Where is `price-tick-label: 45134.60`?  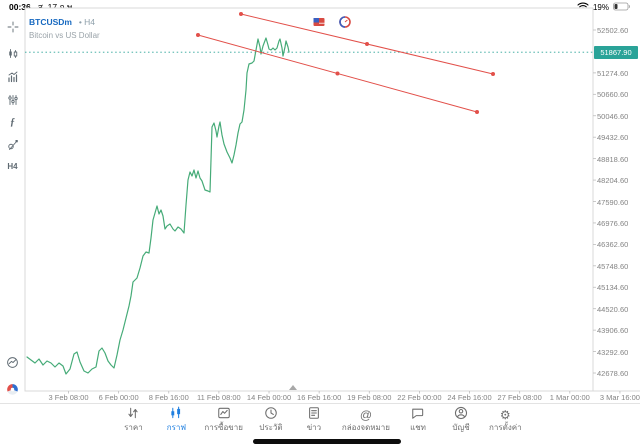 price-tick-label: 45134.60 is located at coordinates (613, 288).